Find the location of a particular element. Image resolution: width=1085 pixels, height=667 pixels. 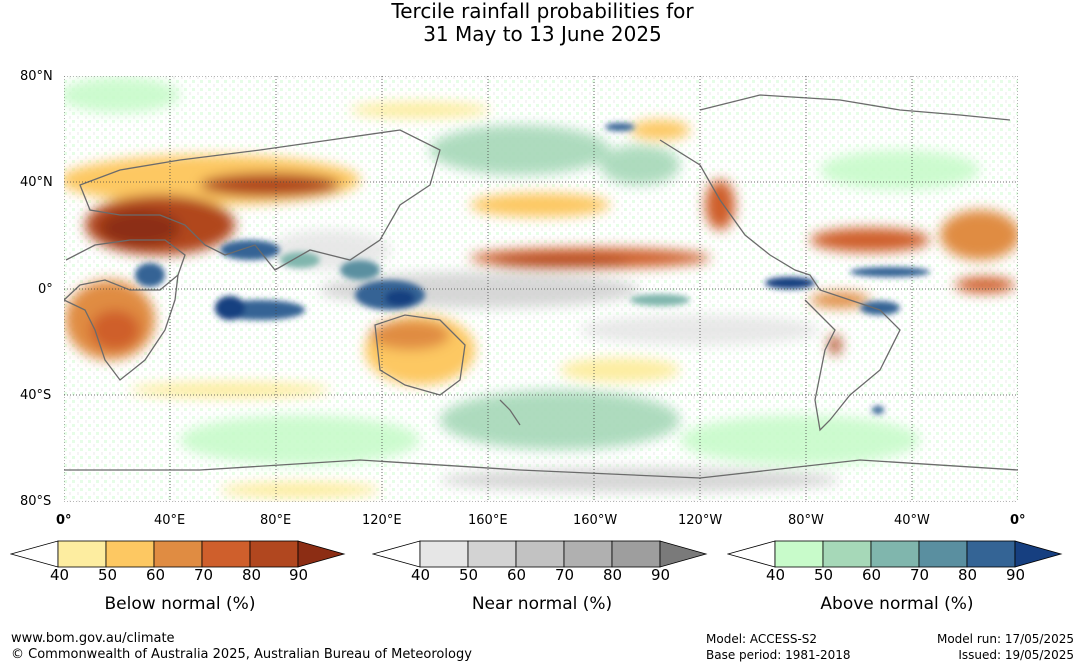

lon-label-0-east: 0° is located at coordinates (1018, 520).